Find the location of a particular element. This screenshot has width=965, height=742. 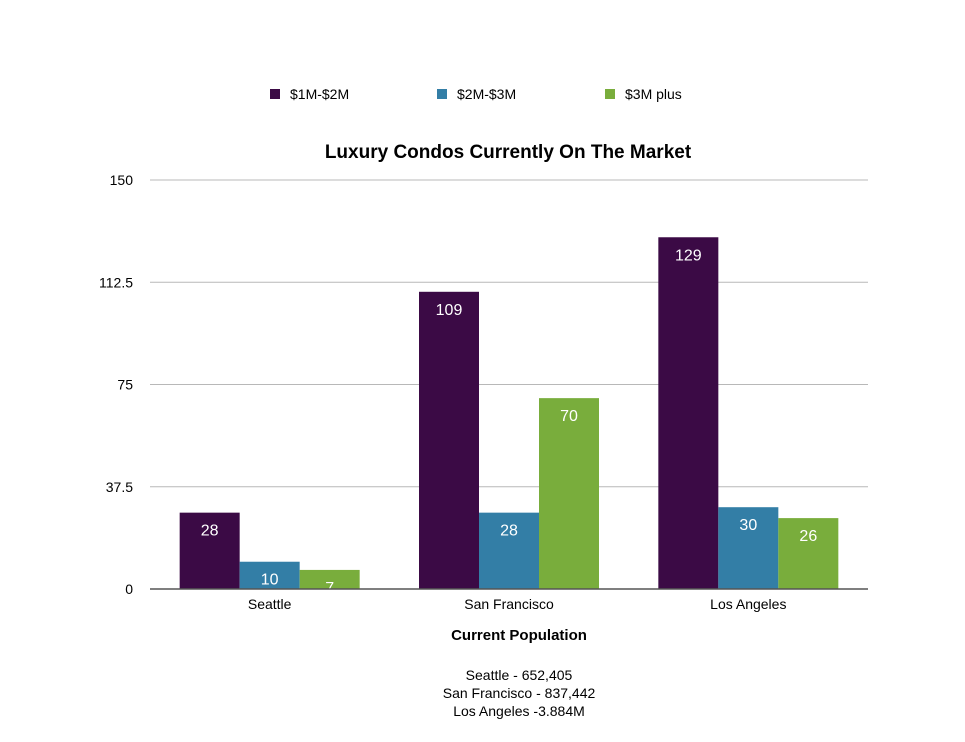

x-axis-categories: Seattle San Francisco Los Angeles is located at coordinates (517, 604).